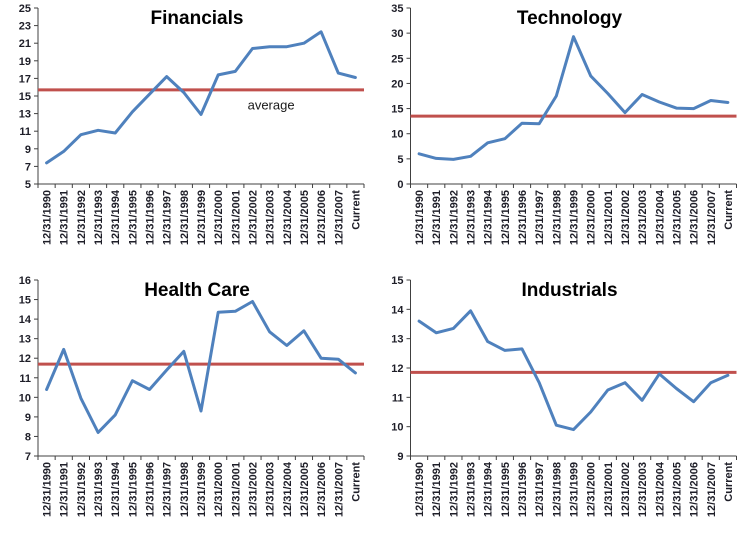  What do you see at coordinates (569, 290) in the screenshot?
I see `chart-title: Industrials` at bounding box center [569, 290].